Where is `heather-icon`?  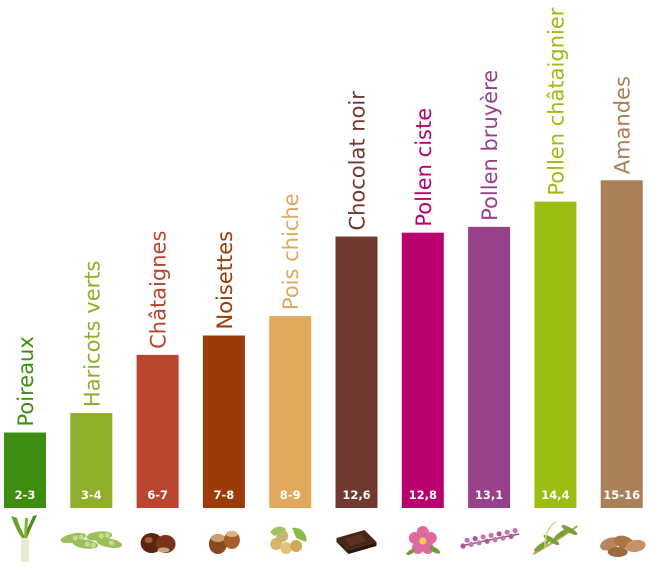
heather-icon is located at coordinates (490, 538).